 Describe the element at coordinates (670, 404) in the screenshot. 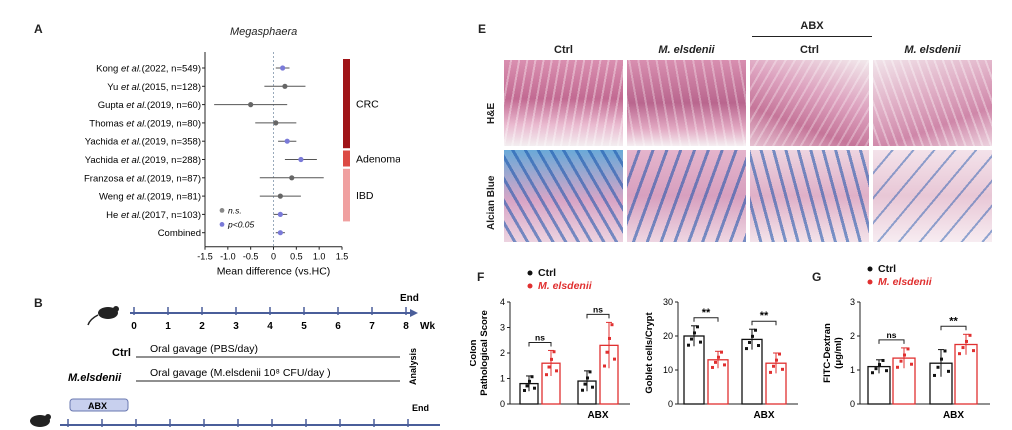

I see `y-tick-label: 0` at that location.